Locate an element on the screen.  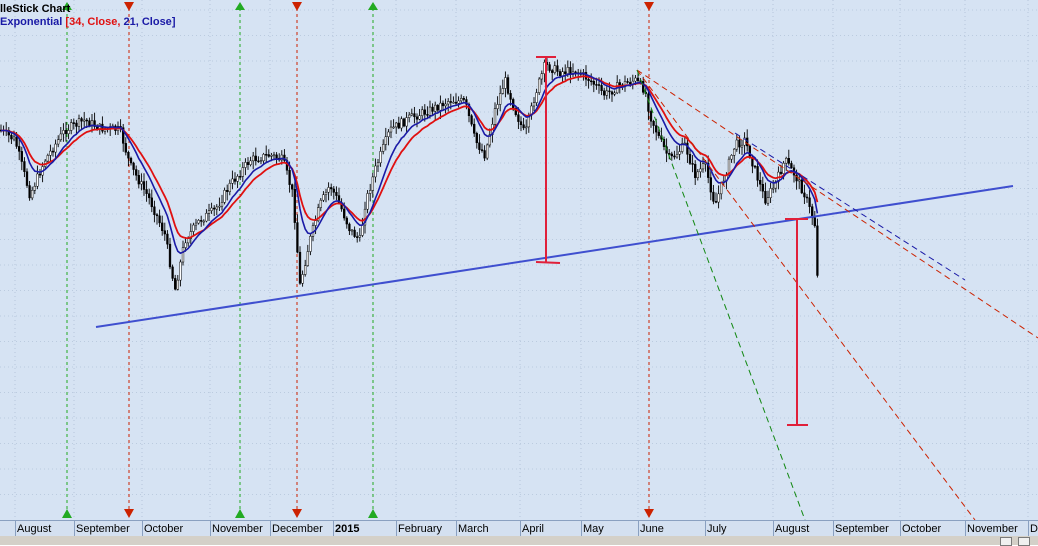
indicator-open-bracket: [ is located at coordinates (66, 22).